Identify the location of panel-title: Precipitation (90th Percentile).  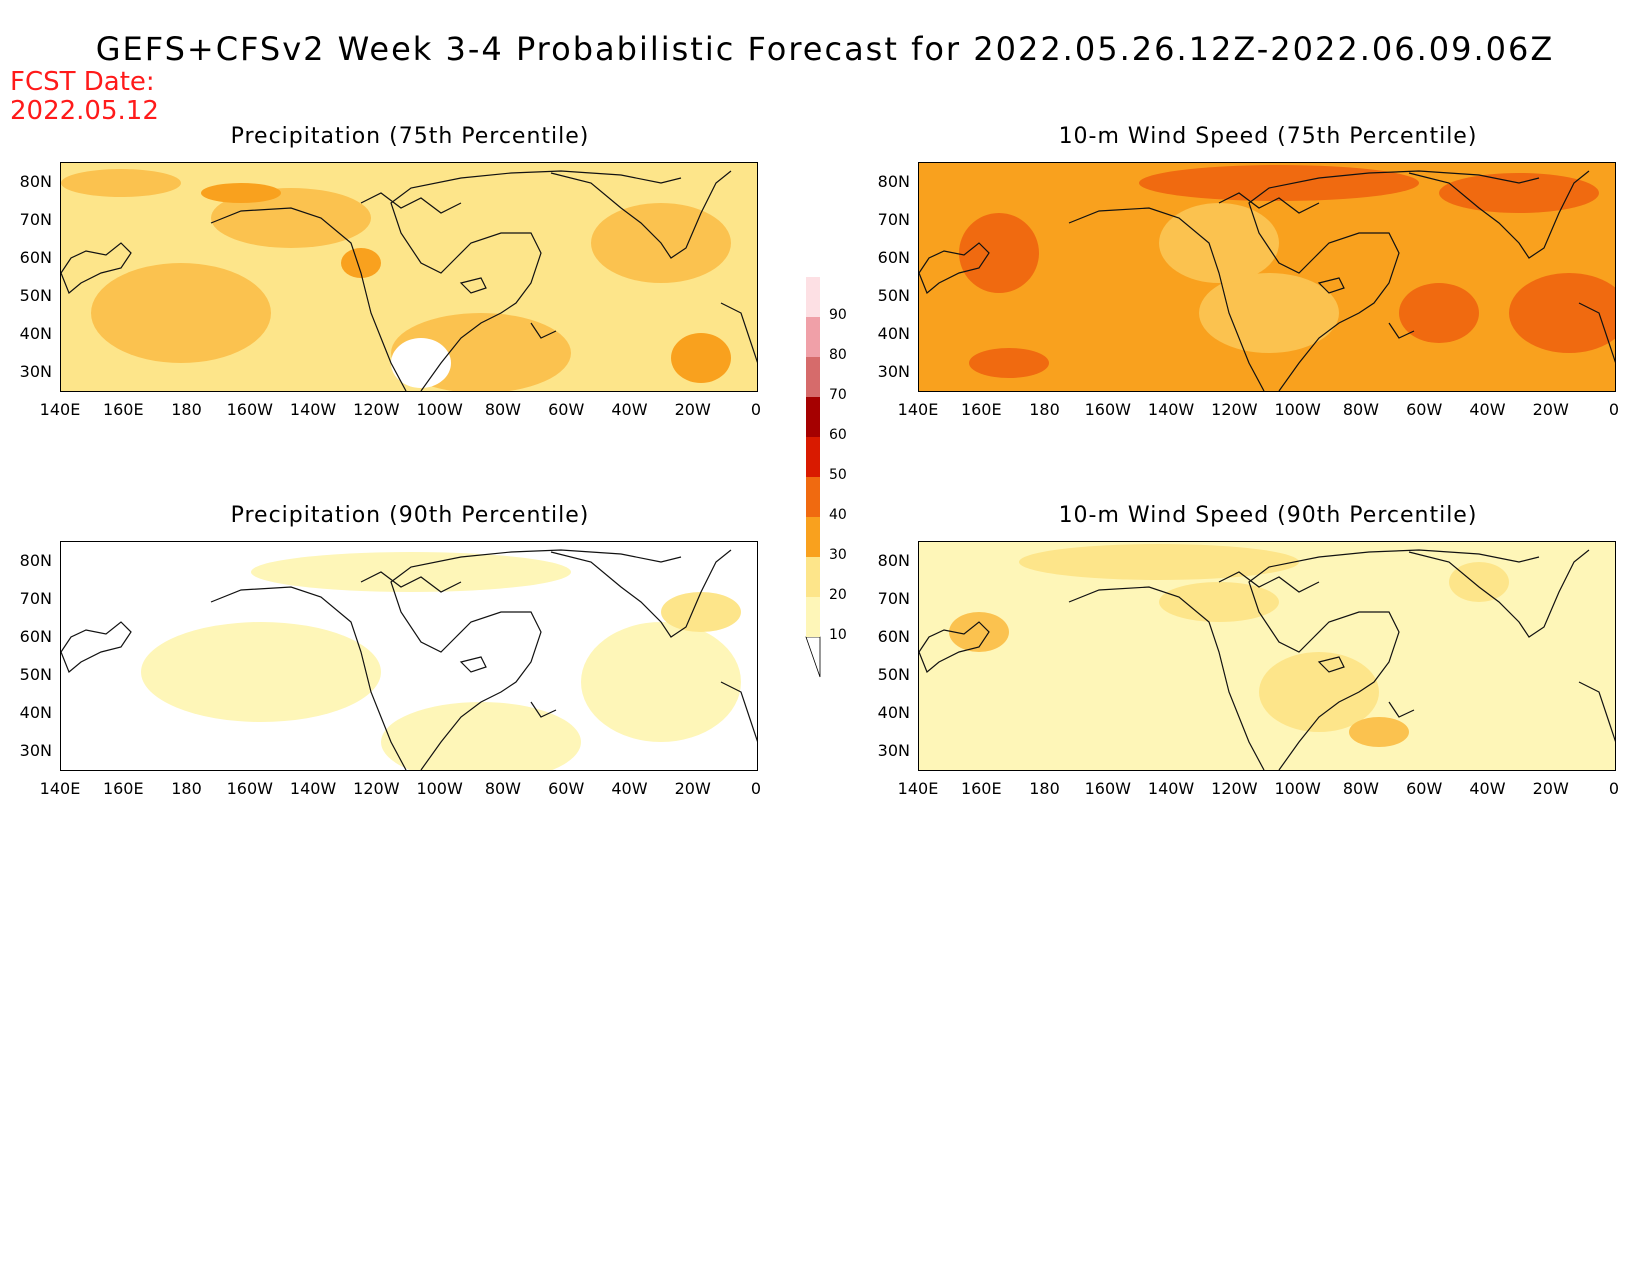
(410, 515).